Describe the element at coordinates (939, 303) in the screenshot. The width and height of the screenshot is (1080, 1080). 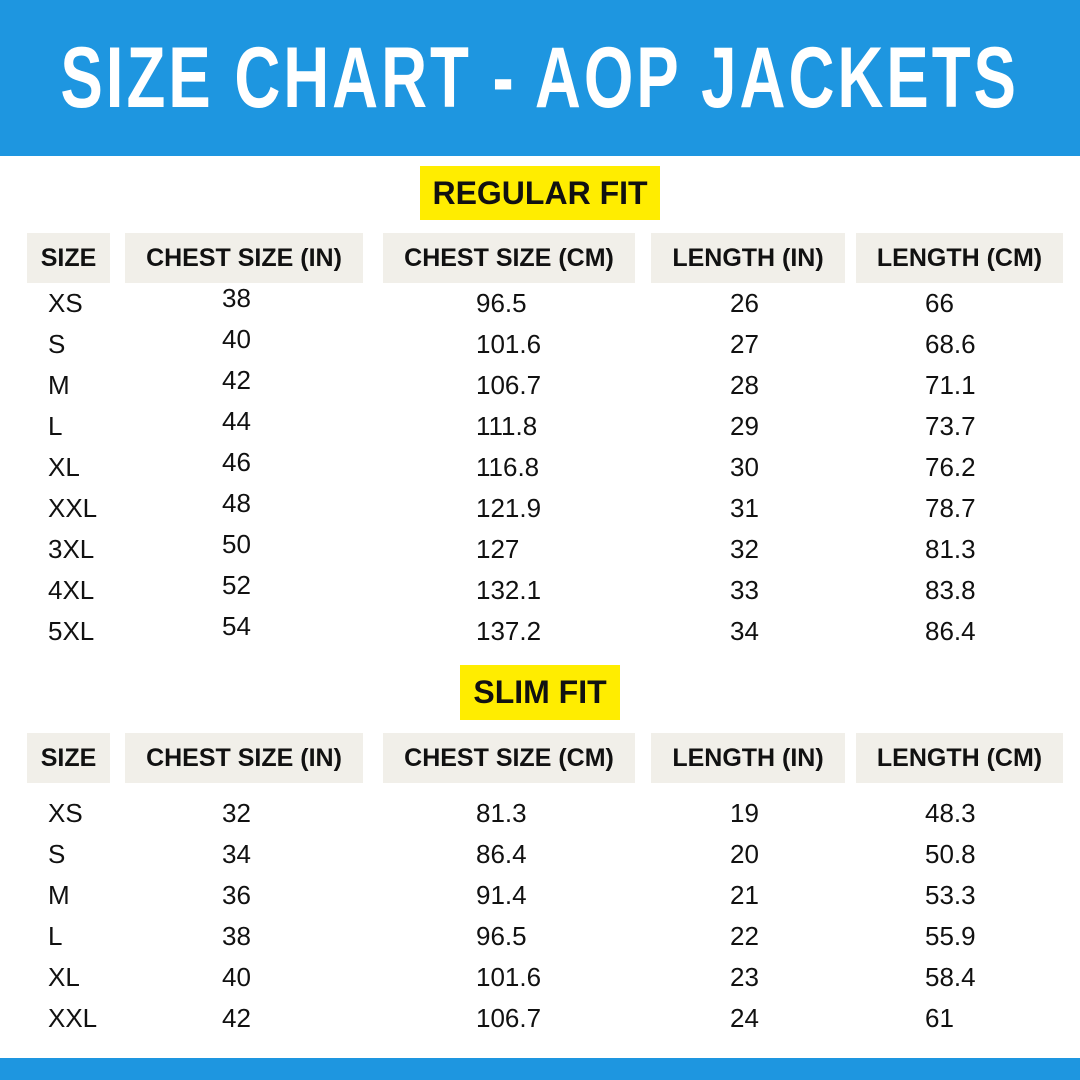
I see `table-cell: 66` at that location.